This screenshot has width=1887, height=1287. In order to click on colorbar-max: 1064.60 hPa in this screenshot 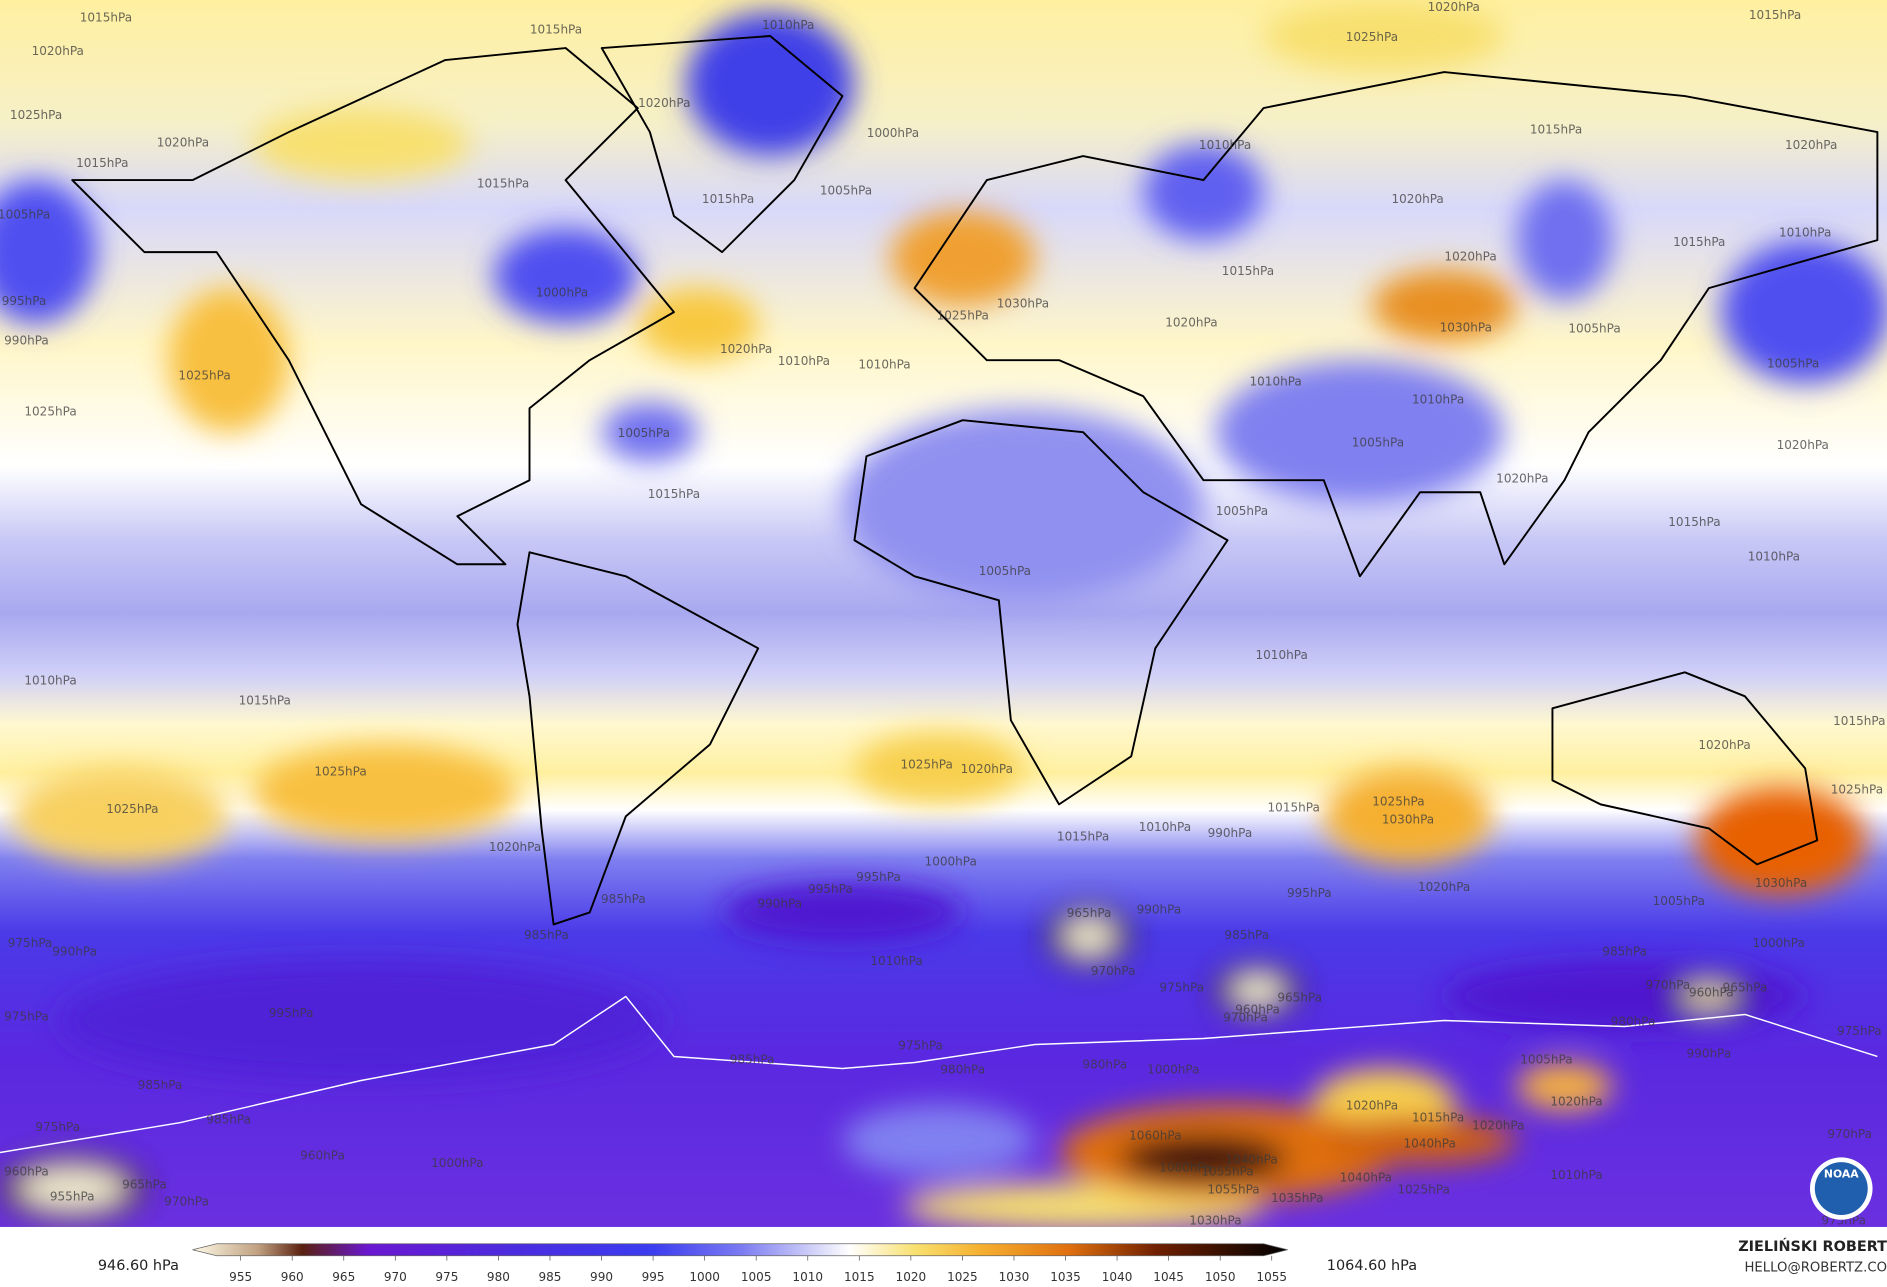, I will do `click(1372, 1266)`.